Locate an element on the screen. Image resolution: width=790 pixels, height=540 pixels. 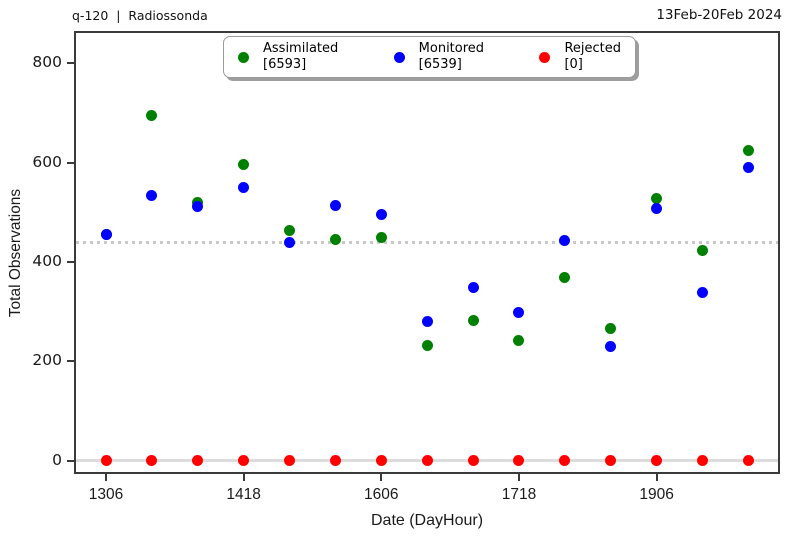
x-axis-title: Date (DayHour) is located at coordinates (427, 520).